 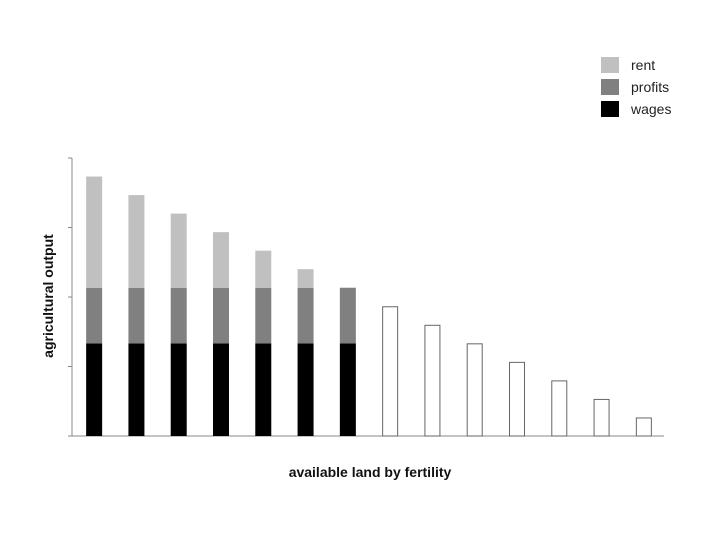 I want to click on legend-swatch-profits, so click(x=610, y=87).